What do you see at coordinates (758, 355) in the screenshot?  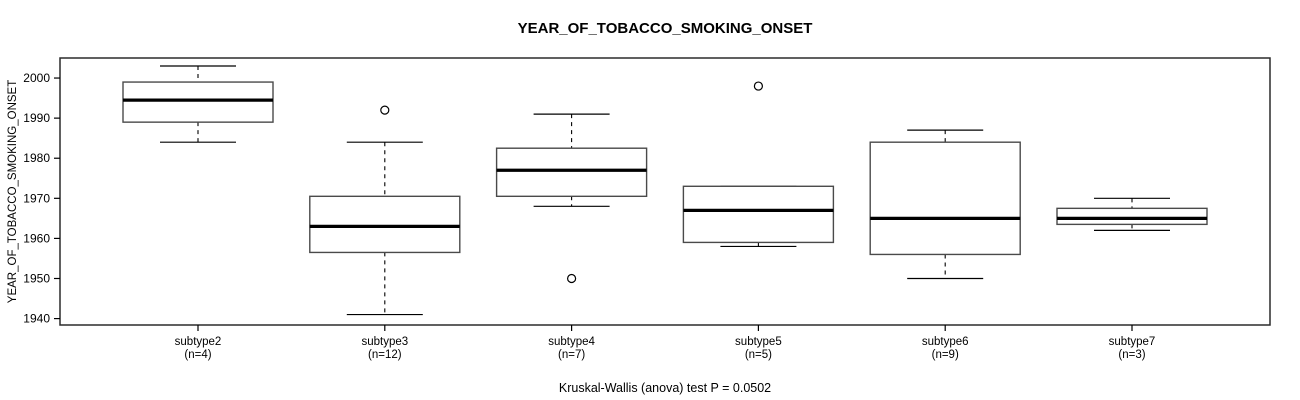 I see `x-tick-sublabel: (n=5)` at bounding box center [758, 355].